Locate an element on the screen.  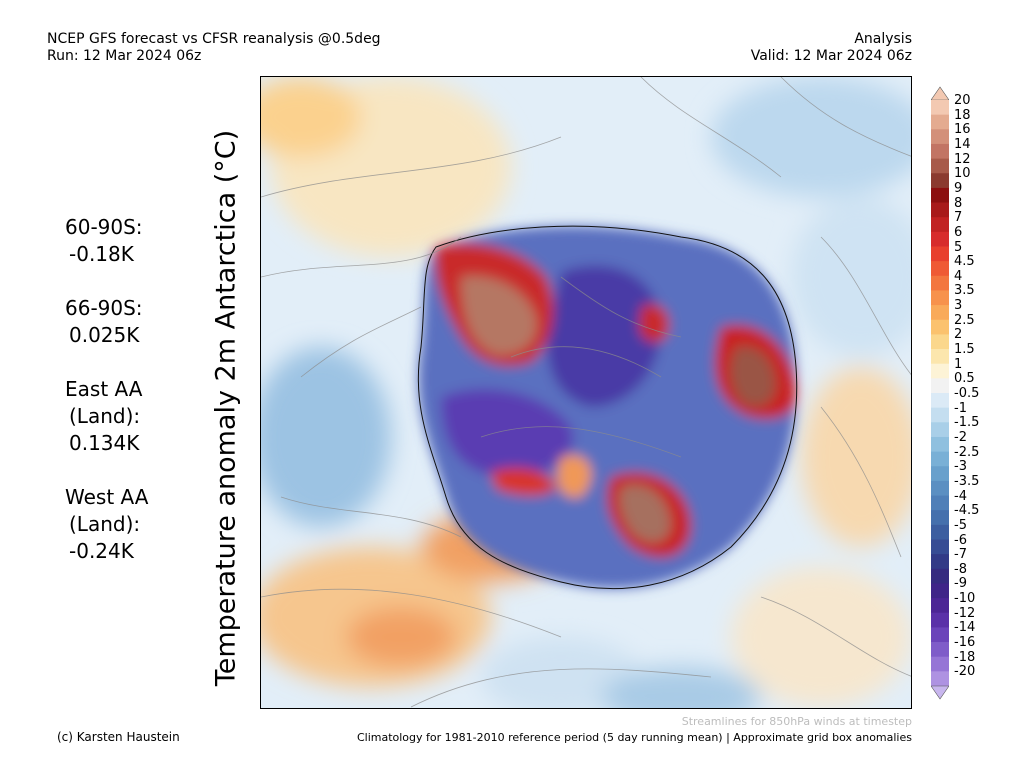
colorbar-tick-label: -5 is located at coordinates (960, 525).